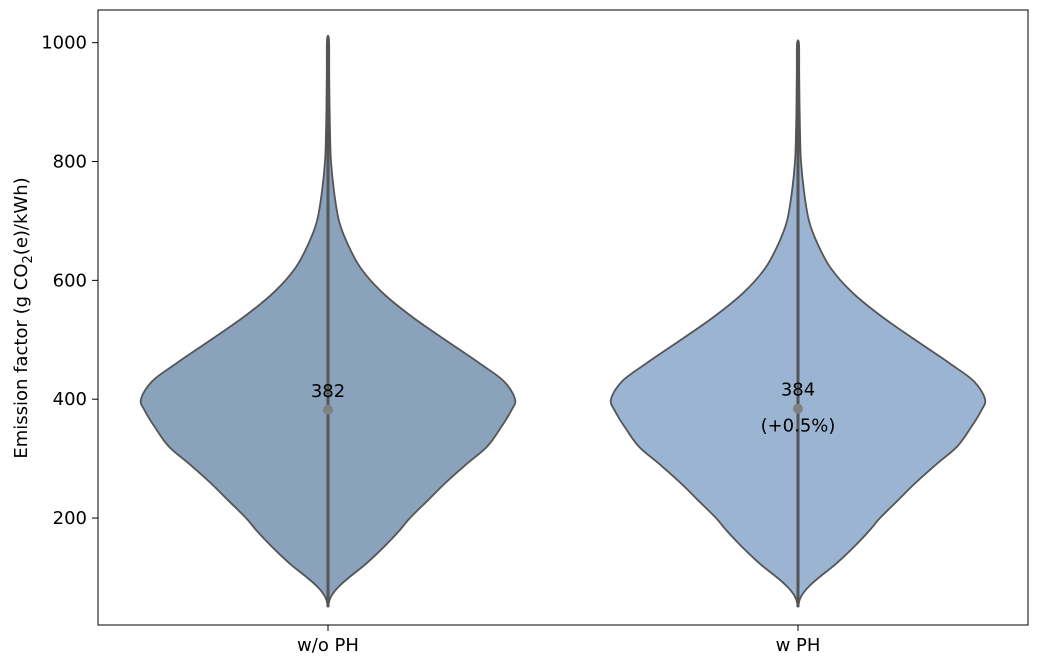  I want to click on y-tick-label: 800, so click(70, 162).